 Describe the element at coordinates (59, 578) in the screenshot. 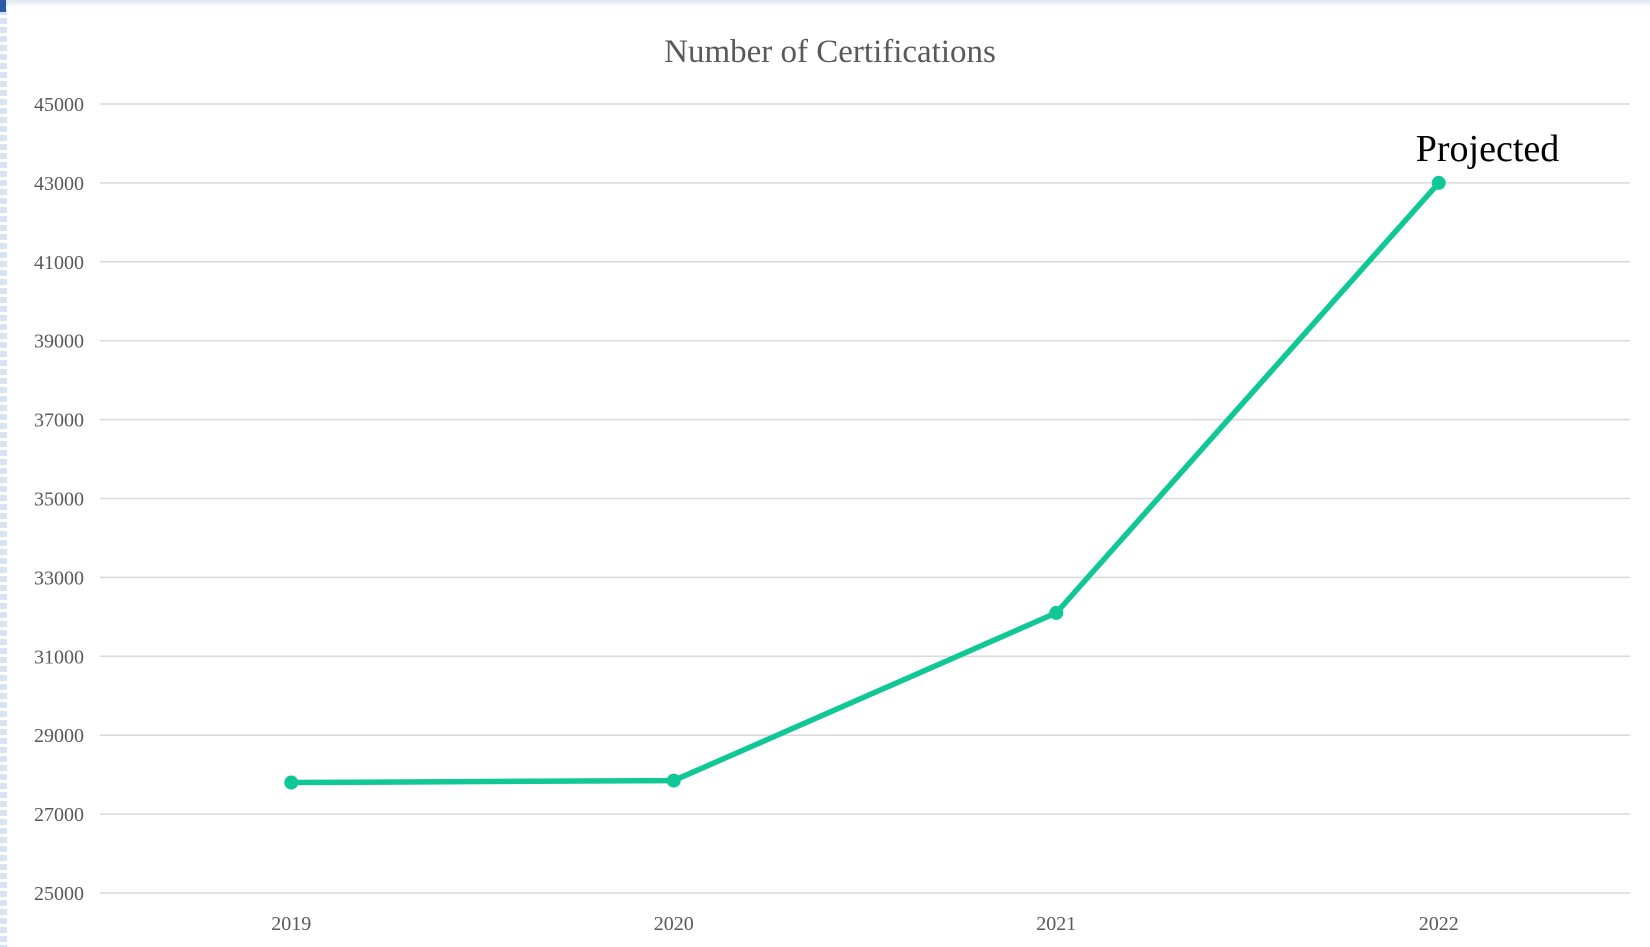

I see `y-tick-label: 33000` at that location.